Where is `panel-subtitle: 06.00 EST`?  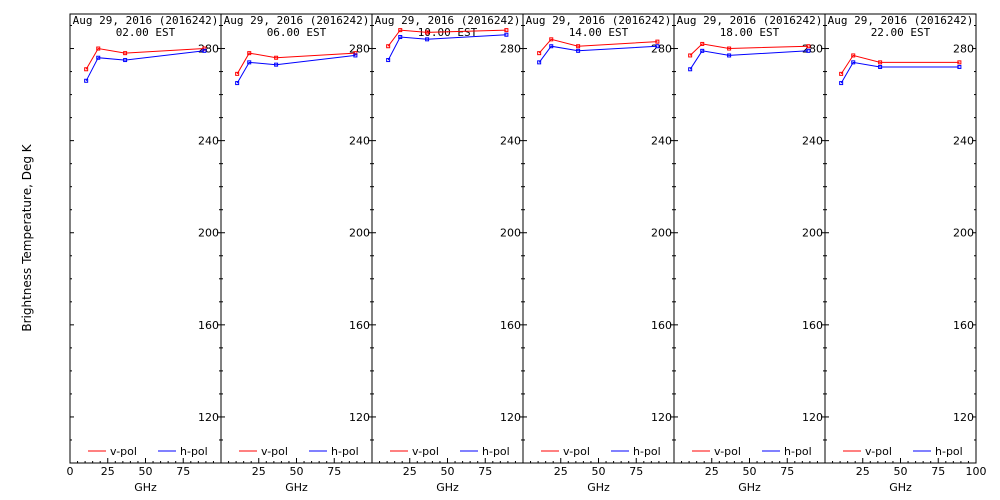
panel-subtitle: 06.00 EST is located at coordinates (297, 32).